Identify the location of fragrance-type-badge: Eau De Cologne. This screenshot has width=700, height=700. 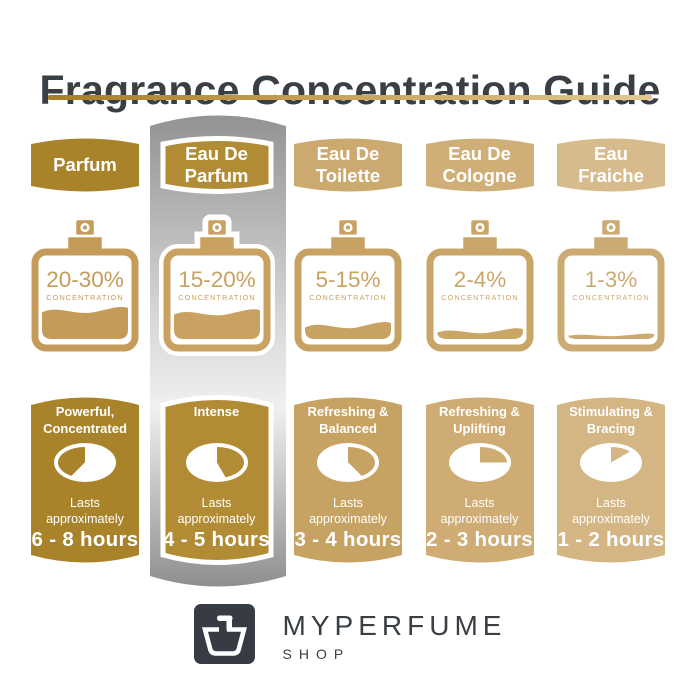
(479, 165).